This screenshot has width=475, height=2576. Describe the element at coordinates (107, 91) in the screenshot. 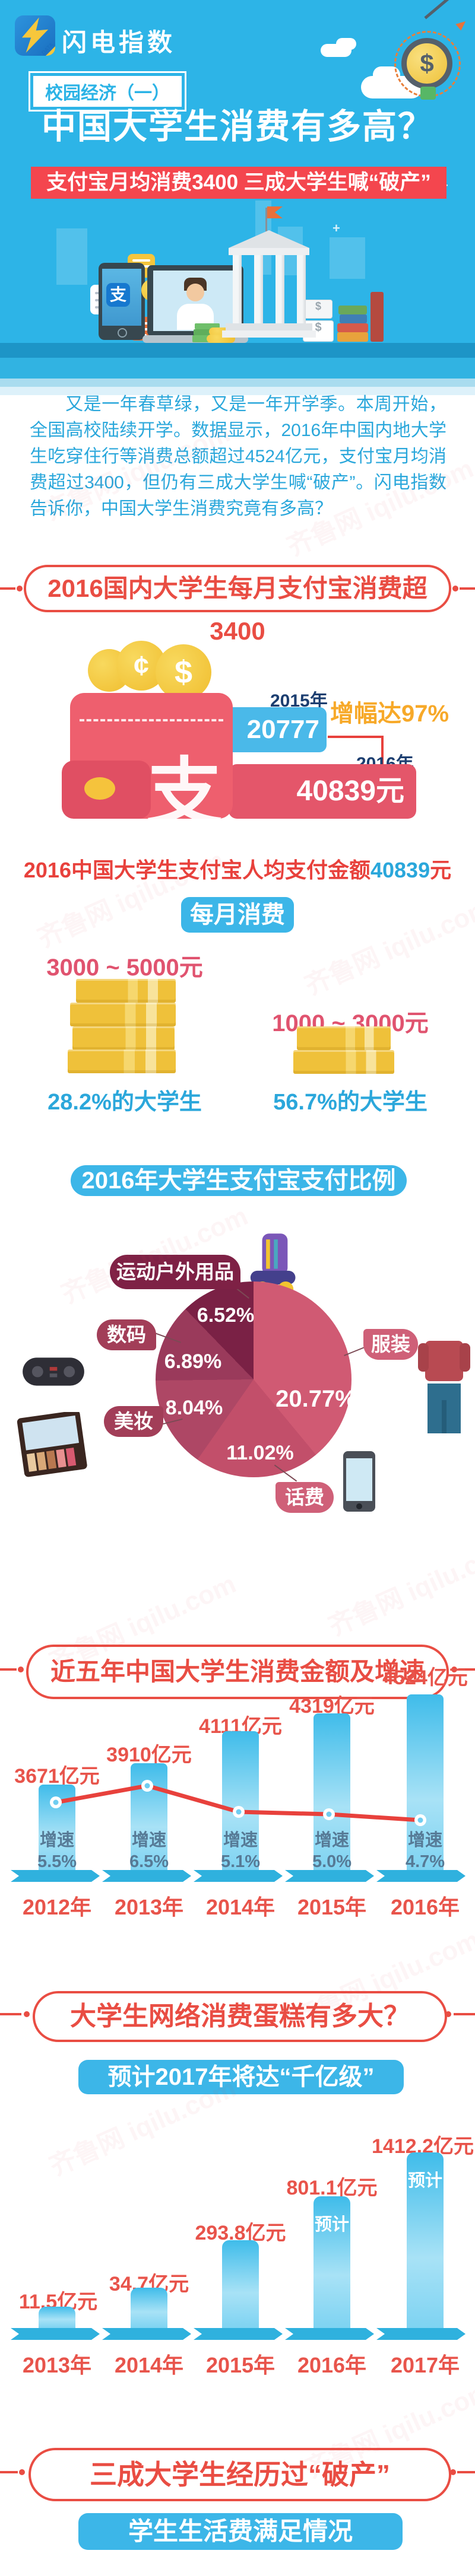

I see `series-tag: 校园经济（一）` at that location.